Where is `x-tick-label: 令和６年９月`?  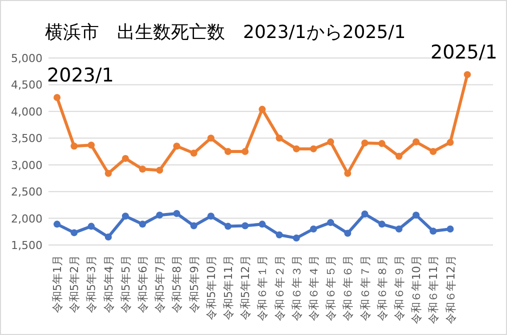
x-tick-label: 令和６年９月 is located at coordinates (399, 288).